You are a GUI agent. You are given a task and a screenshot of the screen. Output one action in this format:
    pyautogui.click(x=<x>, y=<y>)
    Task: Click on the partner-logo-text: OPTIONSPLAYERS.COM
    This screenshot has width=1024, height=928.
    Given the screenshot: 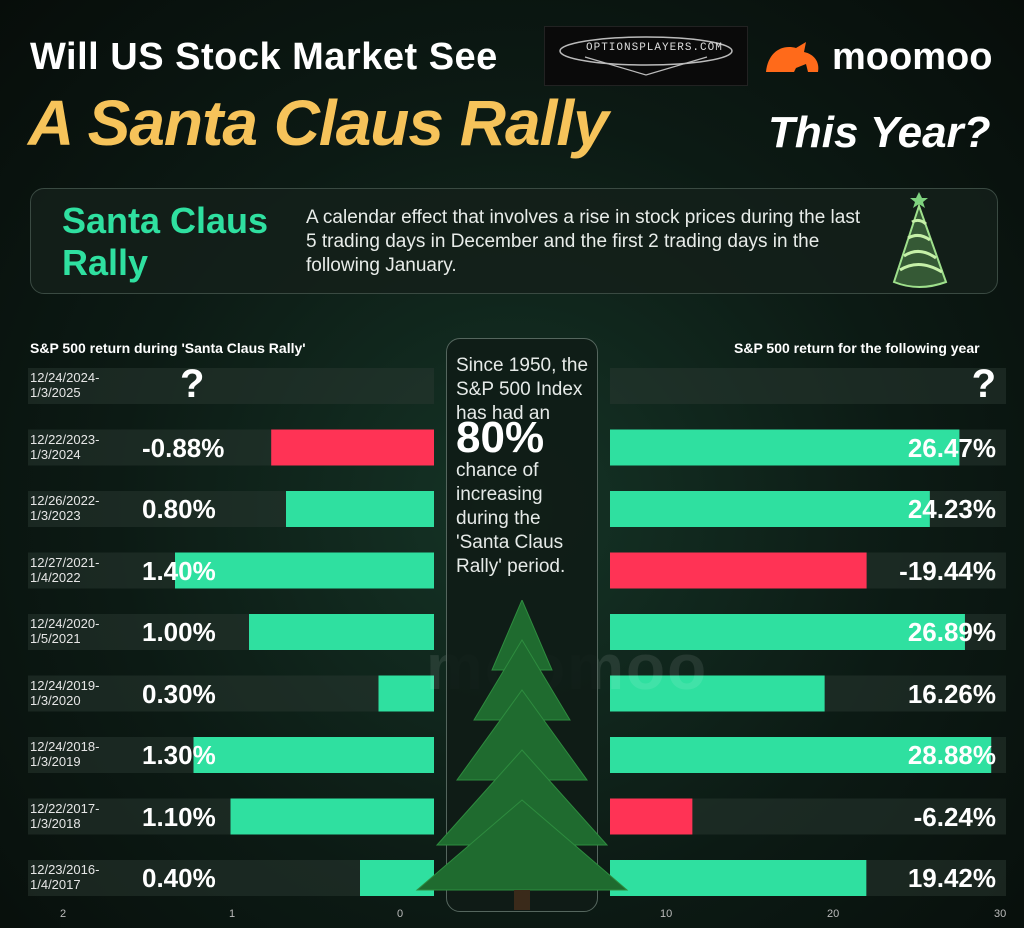 What is the action you would take?
    pyautogui.click(x=654, y=48)
    